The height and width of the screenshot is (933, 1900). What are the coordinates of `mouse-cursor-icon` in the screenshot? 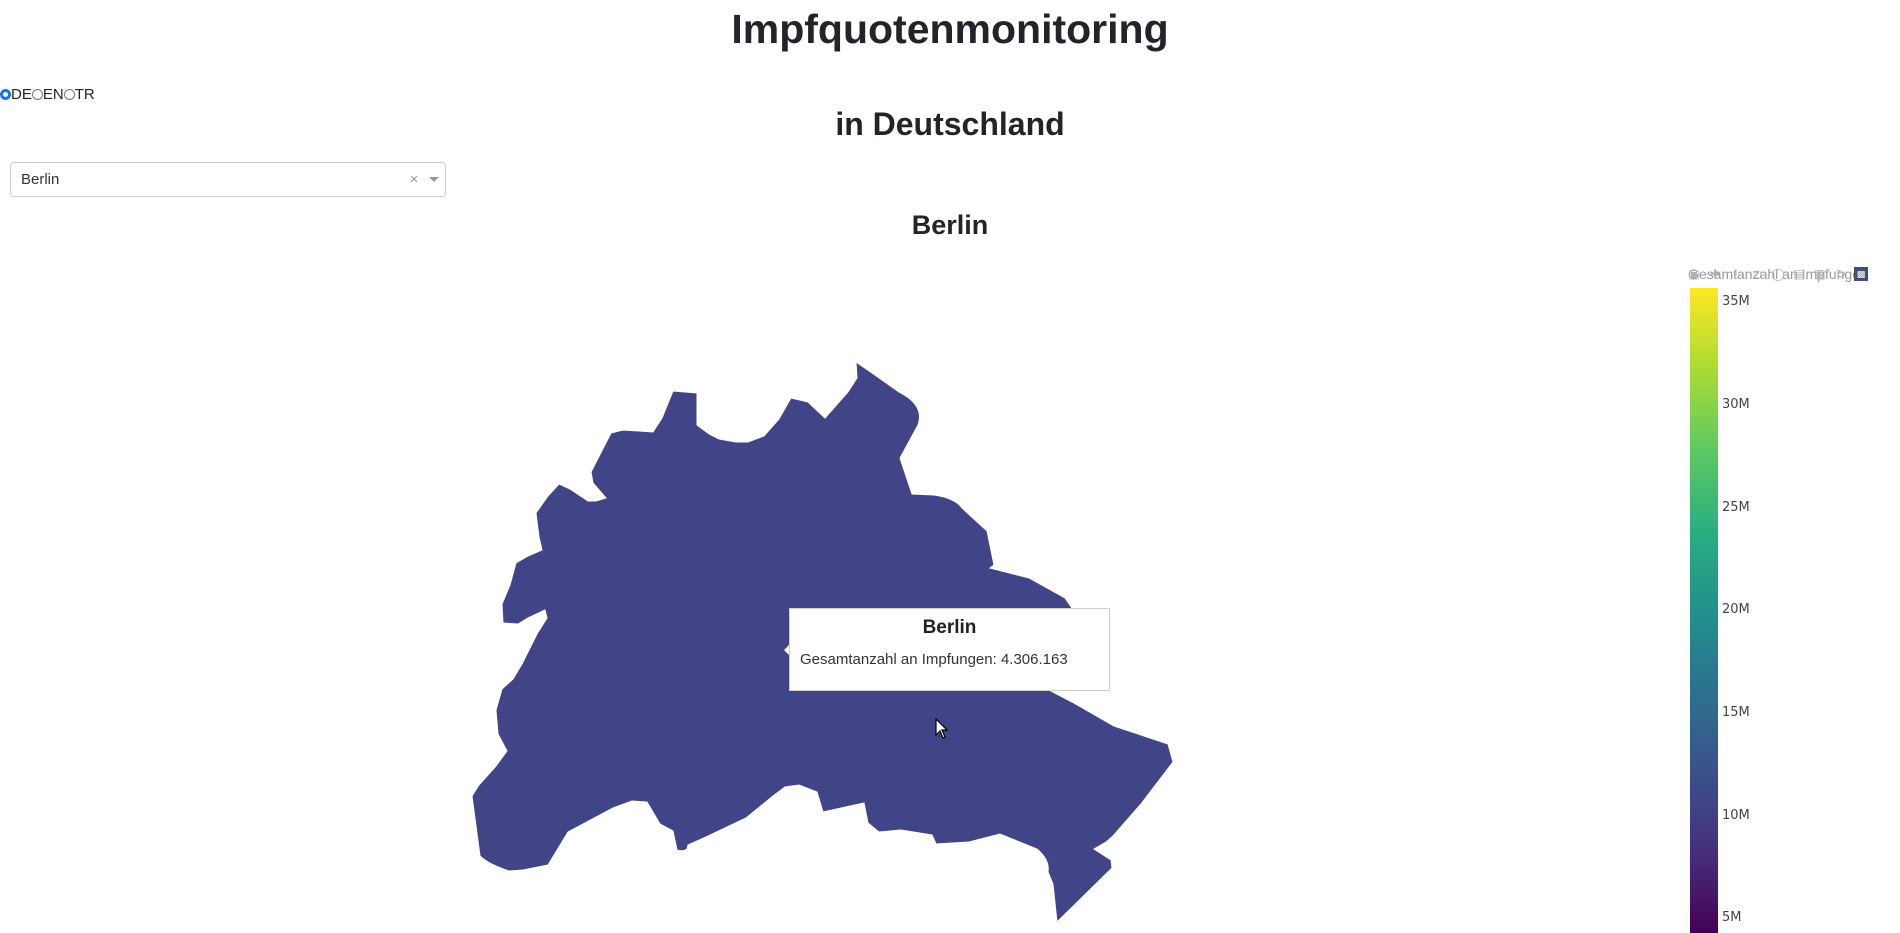 It's located at (942, 728).